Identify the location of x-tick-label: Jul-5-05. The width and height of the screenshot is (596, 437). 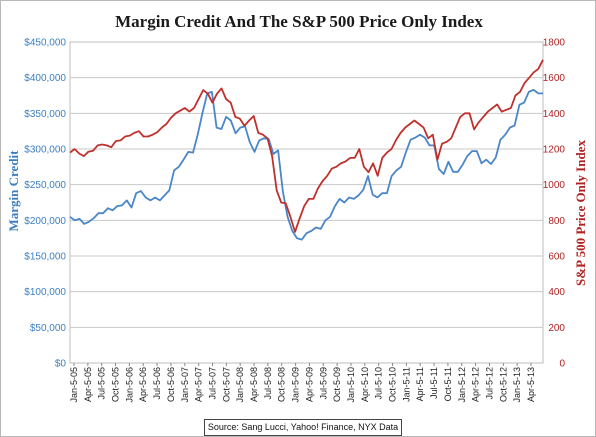
(102, 383).